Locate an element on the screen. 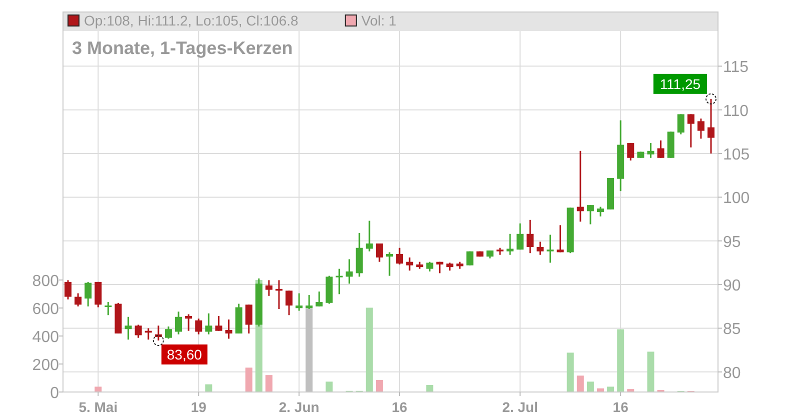 Image resolution: width=800 pixels, height=420 pixels. y-tick-label: 600 is located at coordinates (46, 309).